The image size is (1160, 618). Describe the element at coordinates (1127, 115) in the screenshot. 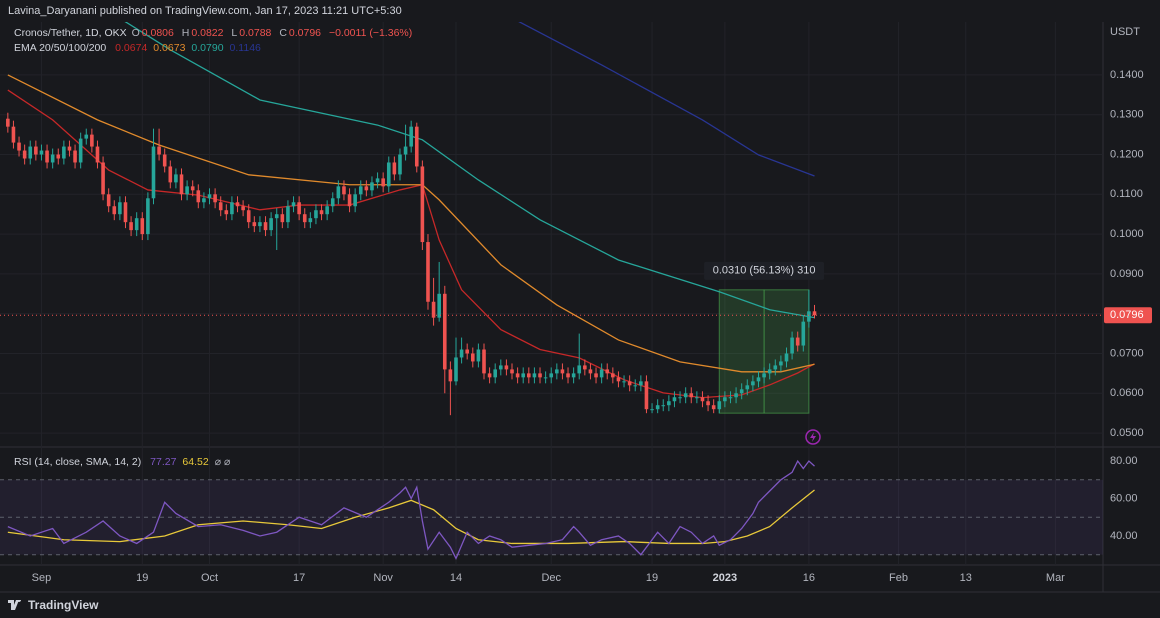

I see `y-tick-label: 0.1300` at that location.